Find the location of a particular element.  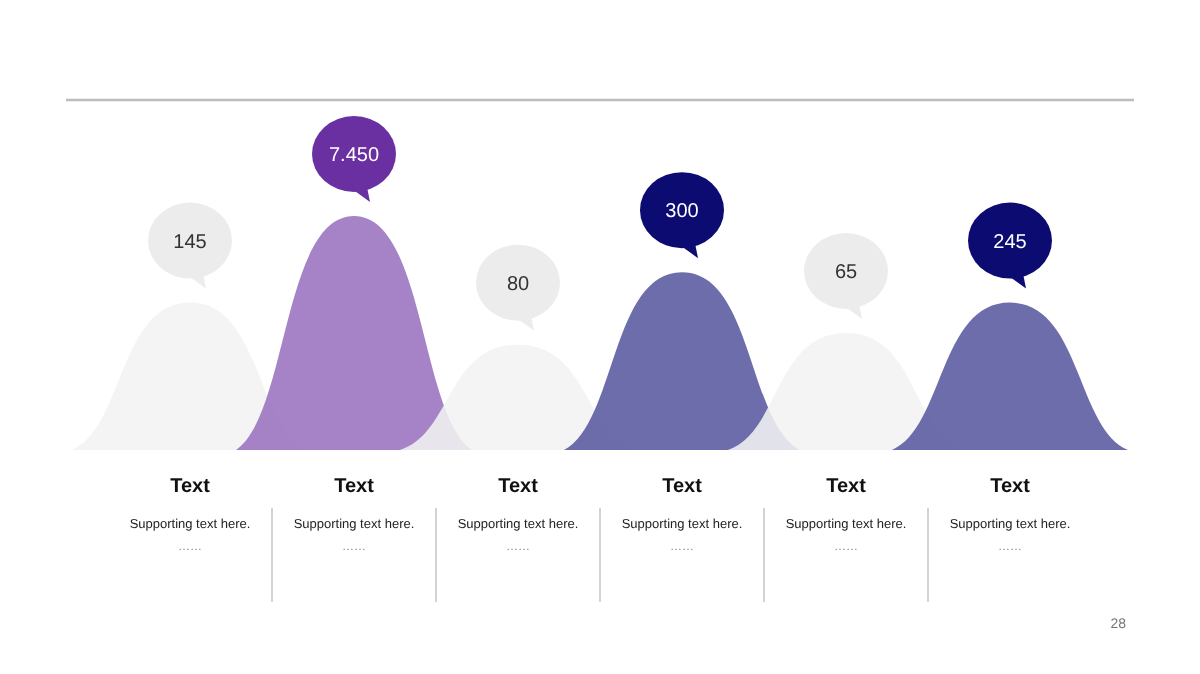

data-label: 245 is located at coordinates (1010, 242).